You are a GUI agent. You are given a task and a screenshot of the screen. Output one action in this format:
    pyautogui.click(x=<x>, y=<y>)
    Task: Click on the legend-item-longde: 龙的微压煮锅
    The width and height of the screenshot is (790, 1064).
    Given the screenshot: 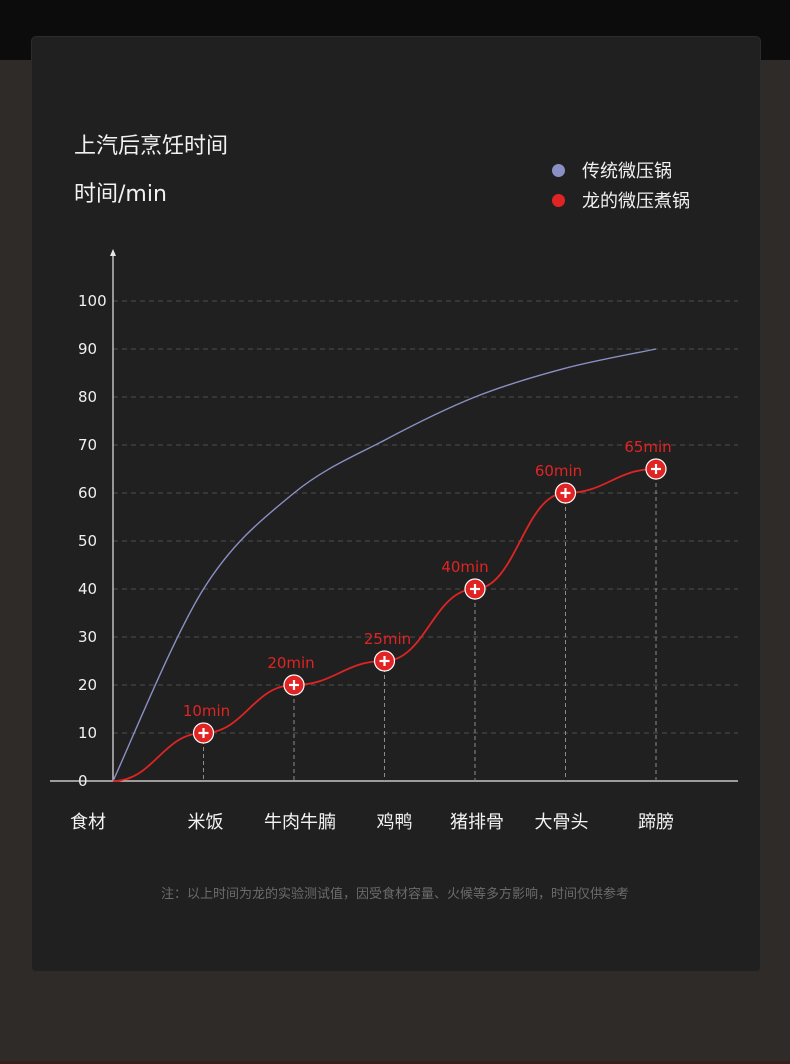 What is the action you would take?
    pyautogui.click(x=621, y=200)
    